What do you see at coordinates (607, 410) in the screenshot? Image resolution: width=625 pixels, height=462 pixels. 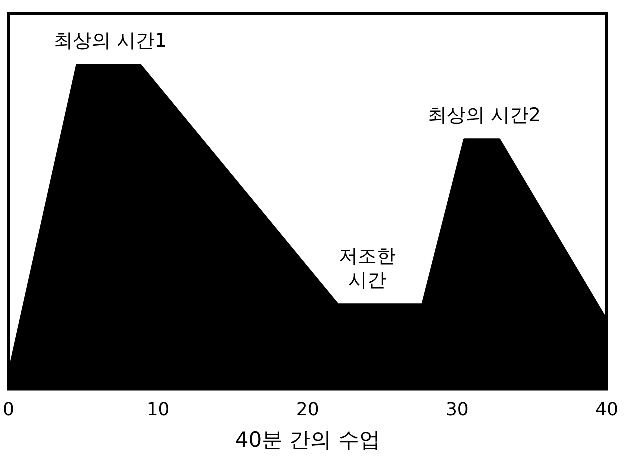 I see `x-tick-label: 40` at bounding box center [607, 410].